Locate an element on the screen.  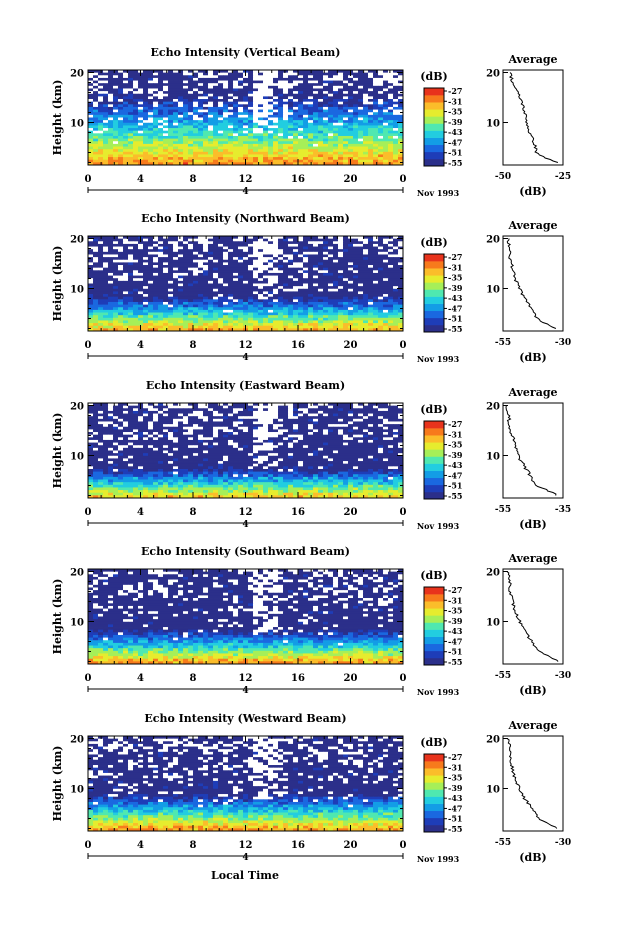
day-marker: 4 is located at coordinates (245, 358).